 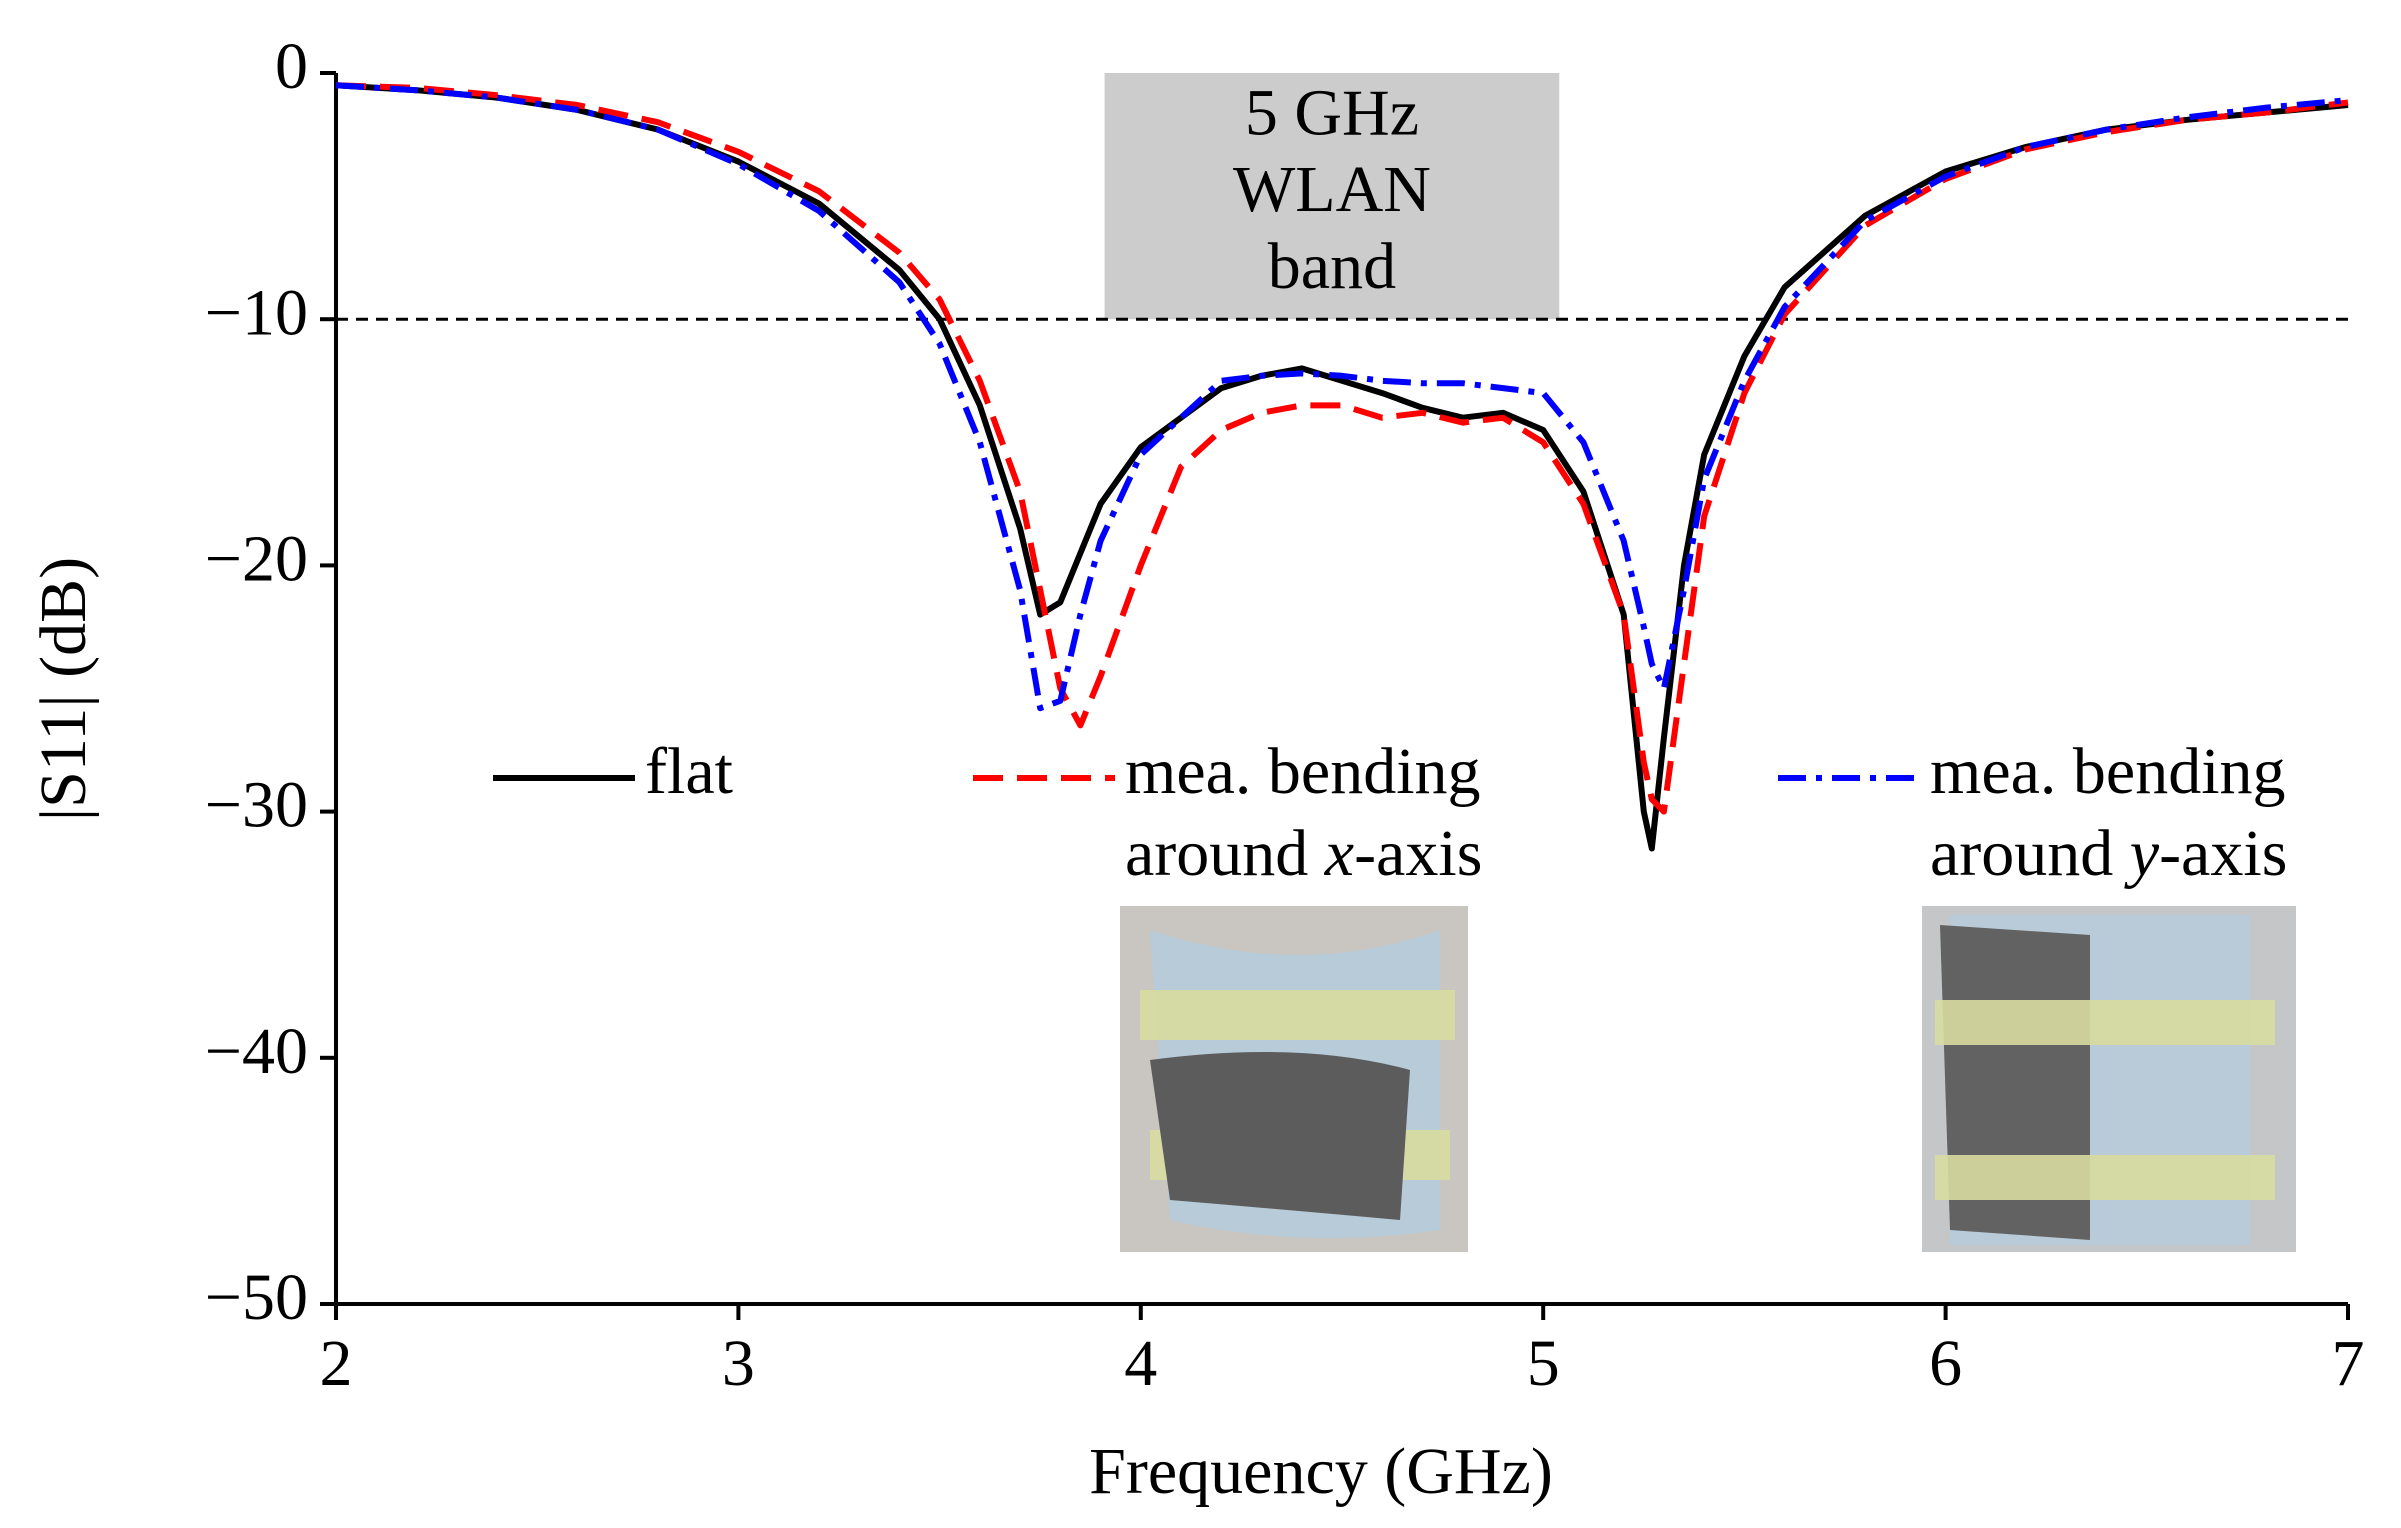 What do you see at coordinates (1140, 1363) in the screenshot?
I see `x-tick-label: 4` at bounding box center [1140, 1363].